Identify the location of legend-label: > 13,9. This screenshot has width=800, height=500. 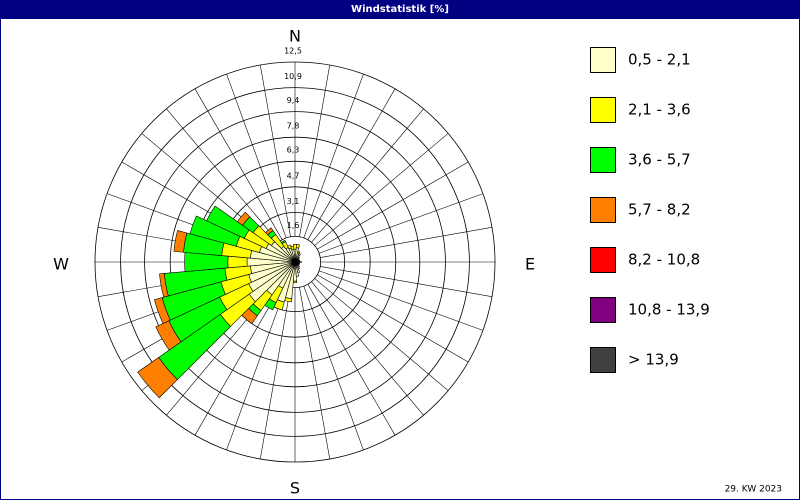
(653, 360).